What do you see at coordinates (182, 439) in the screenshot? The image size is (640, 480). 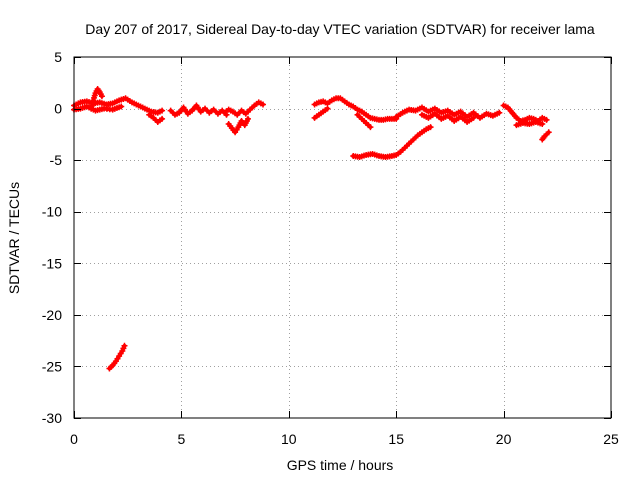 I see `x-tick-label: 5` at bounding box center [182, 439].